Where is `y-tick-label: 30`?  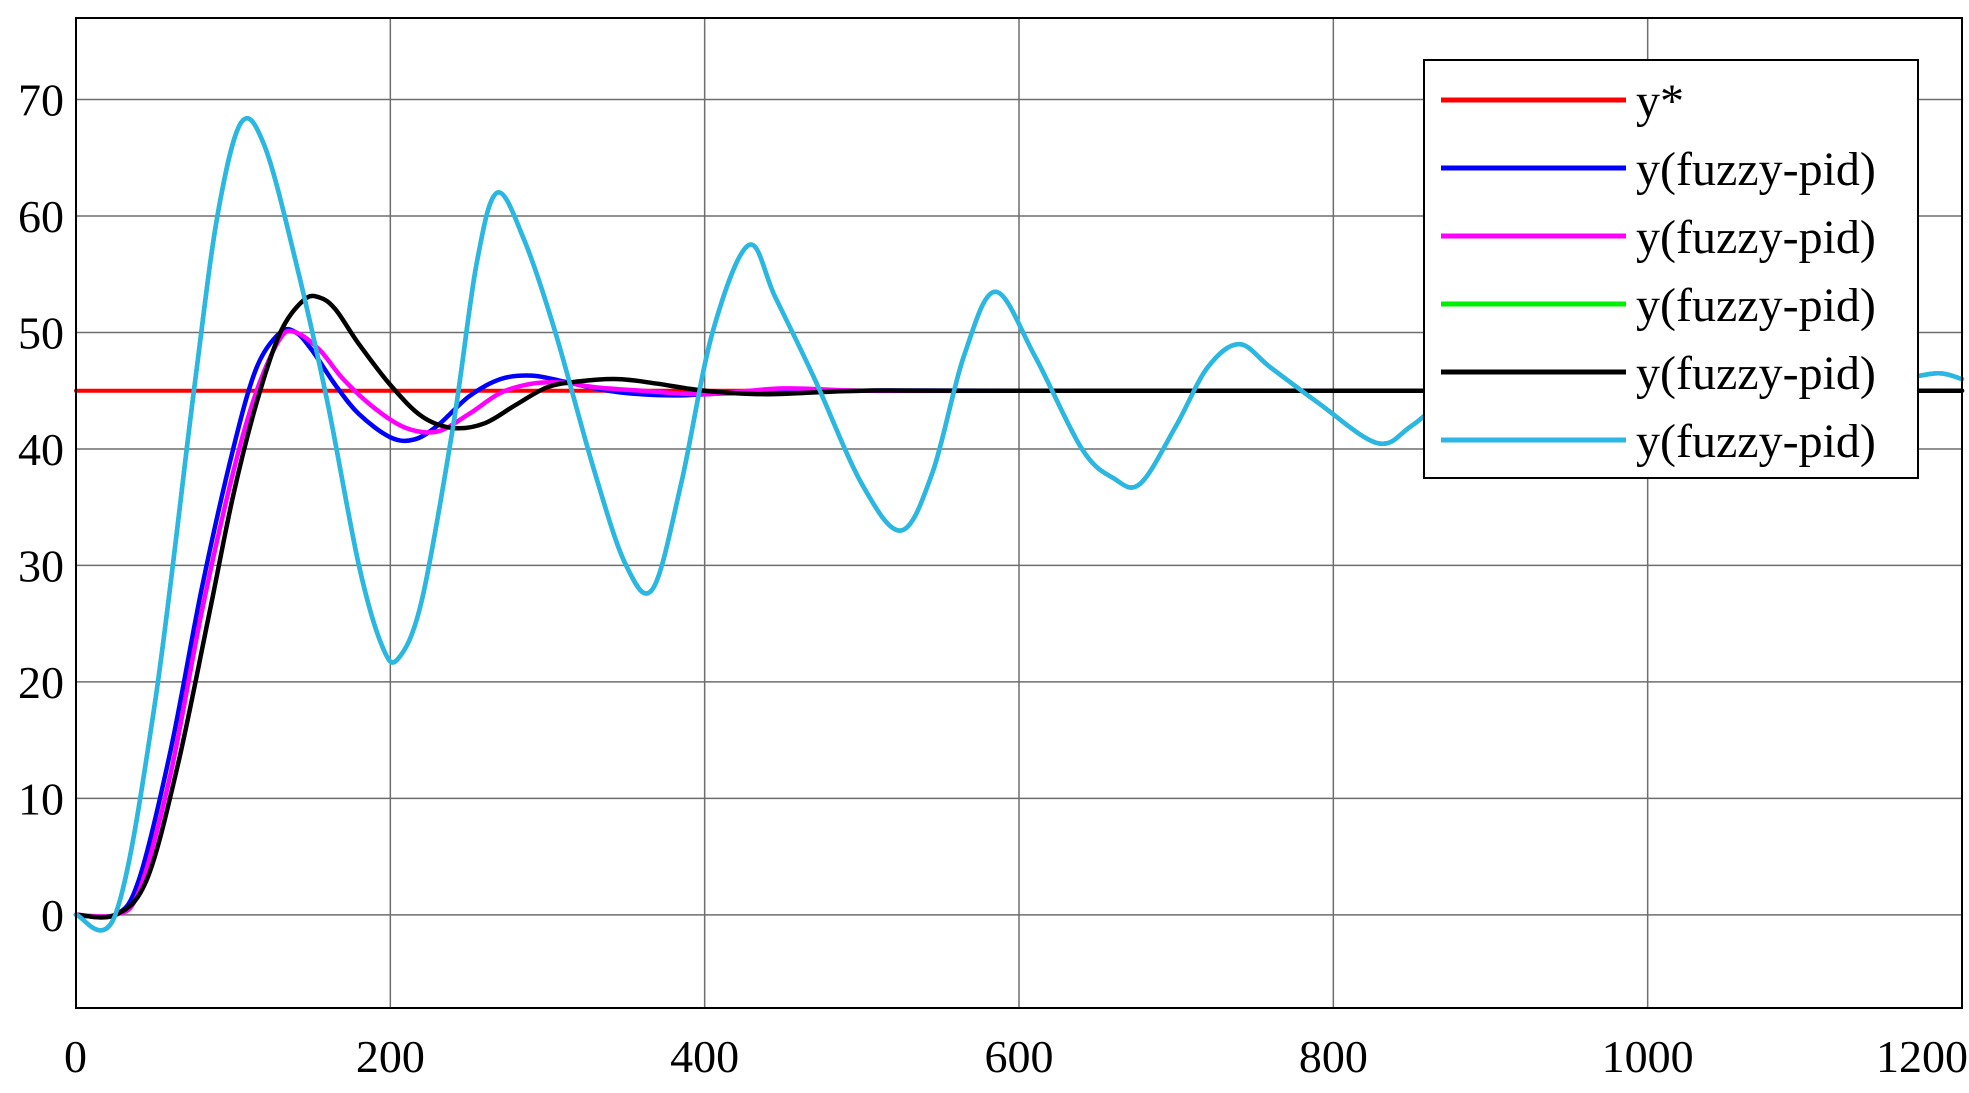 y-tick-label: 30 is located at coordinates (41, 565).